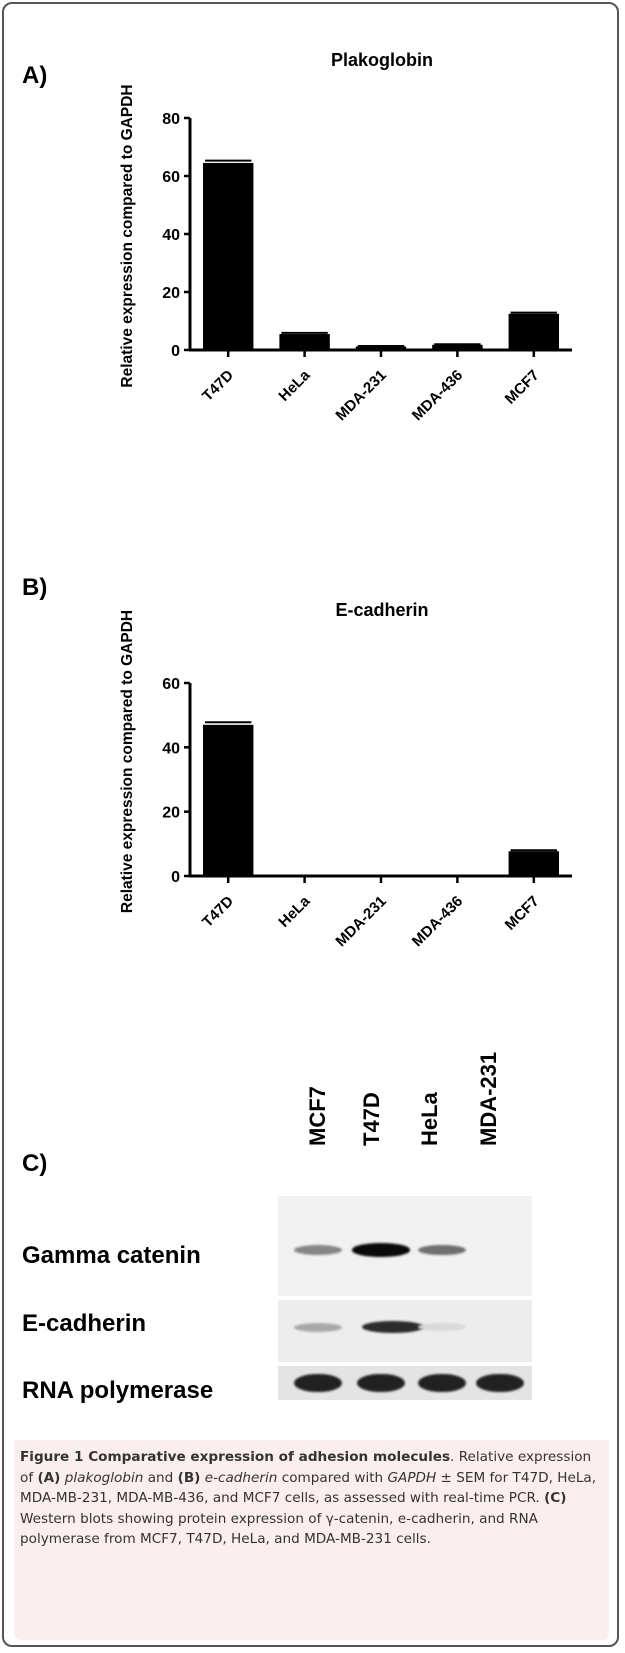 The image size is (625, 1653). I want to click on blot-strip-gamma-catenin, so click(405, 1246).